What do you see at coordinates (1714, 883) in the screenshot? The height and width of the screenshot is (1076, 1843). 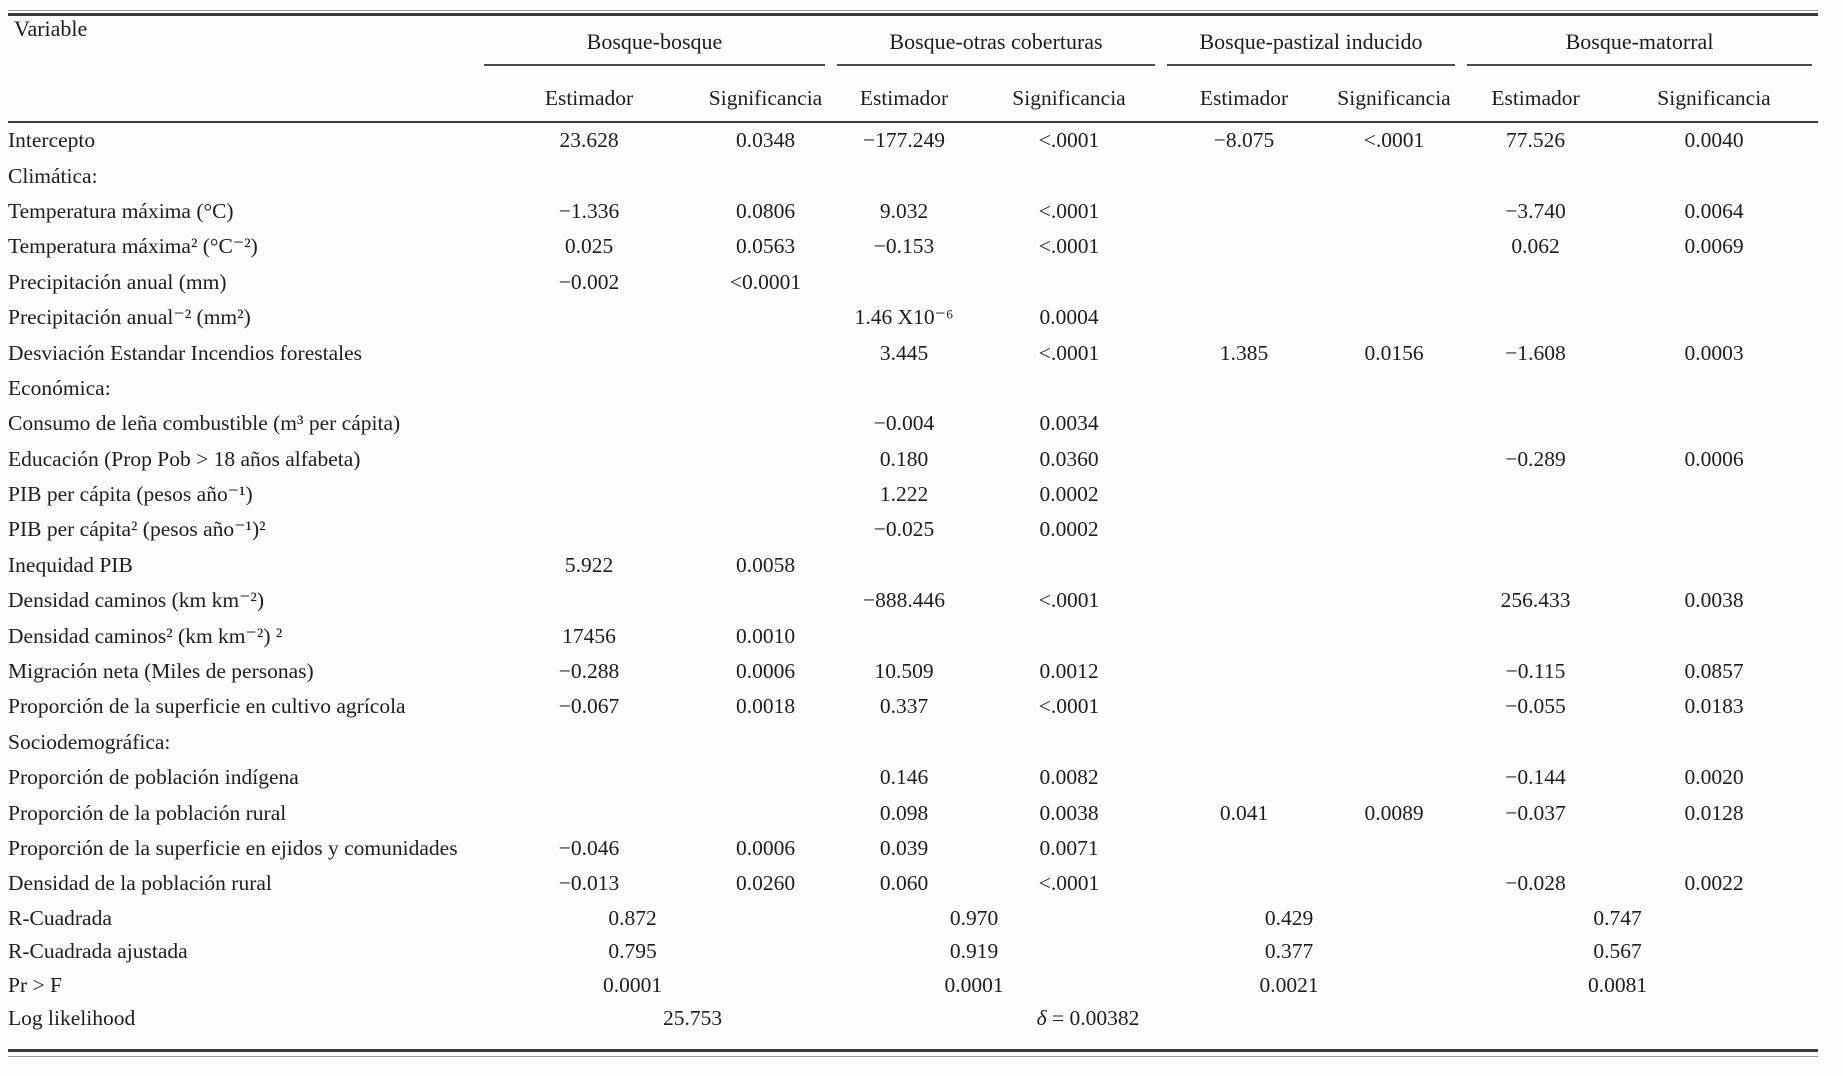 I see `significance-value: 0.0022` at bounding box center [1714, 883].